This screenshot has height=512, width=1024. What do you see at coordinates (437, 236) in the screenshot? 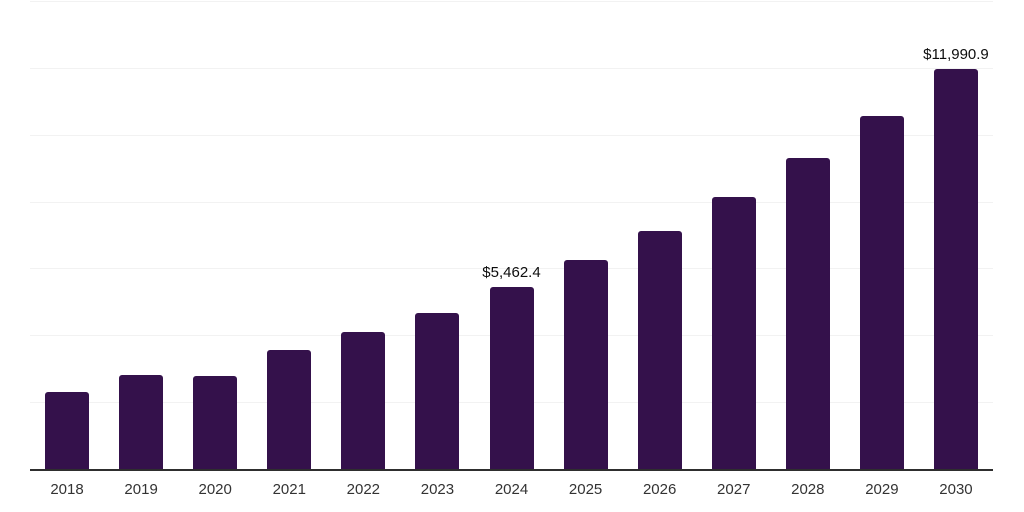
I see `bar-slot-2023` at bounding box center [437, 236].